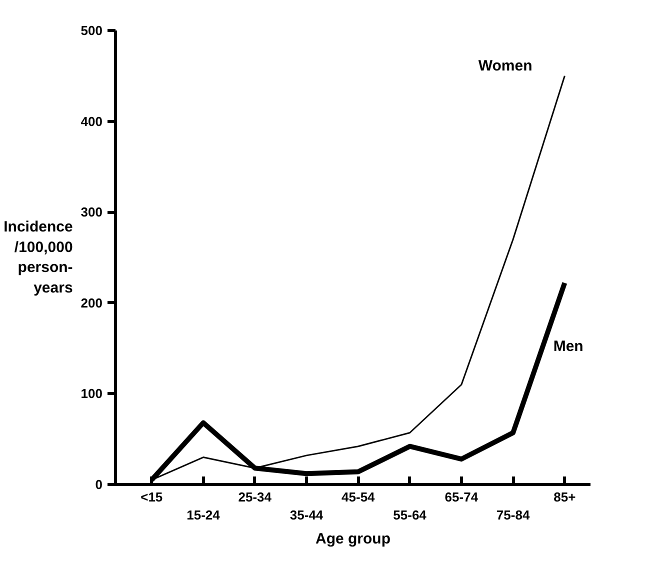  What do you see at coordinates (91, 212) in the screenshot?
I see `y-tick-label: 300` at bounding box center [91, 212].